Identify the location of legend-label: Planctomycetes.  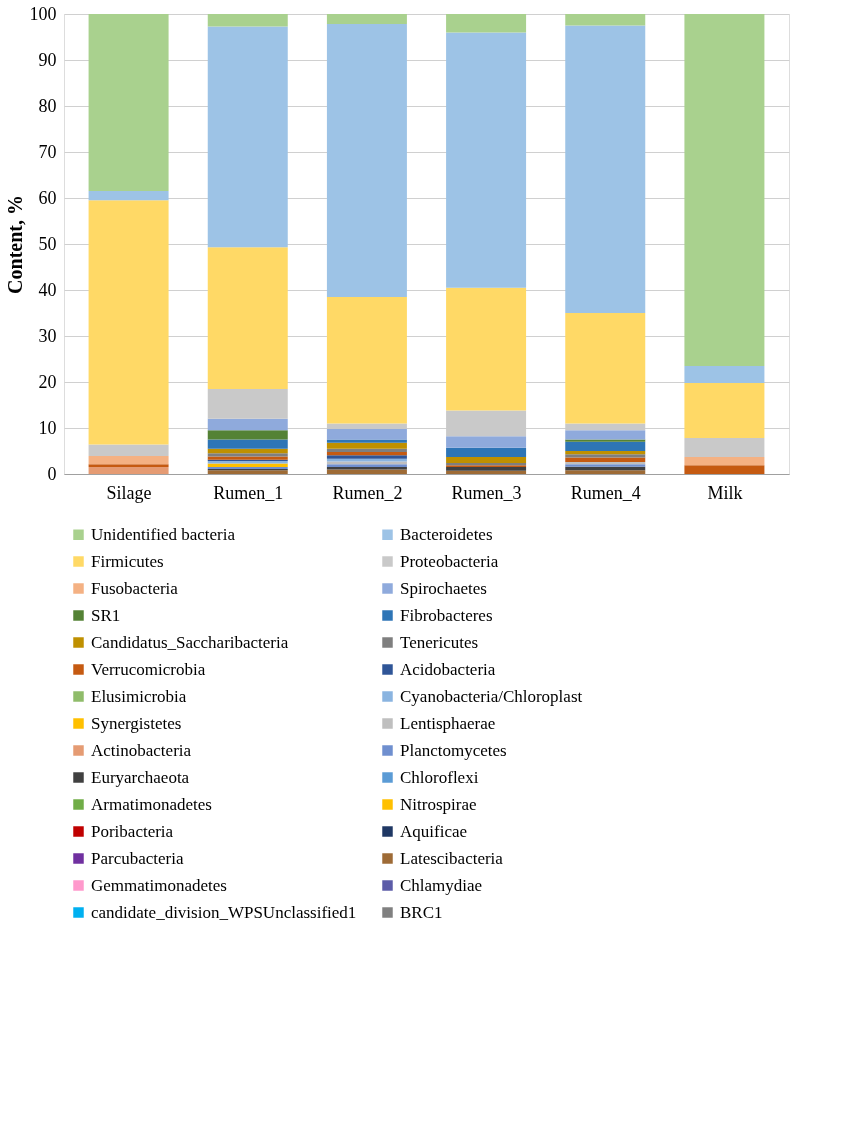
(453, 750).